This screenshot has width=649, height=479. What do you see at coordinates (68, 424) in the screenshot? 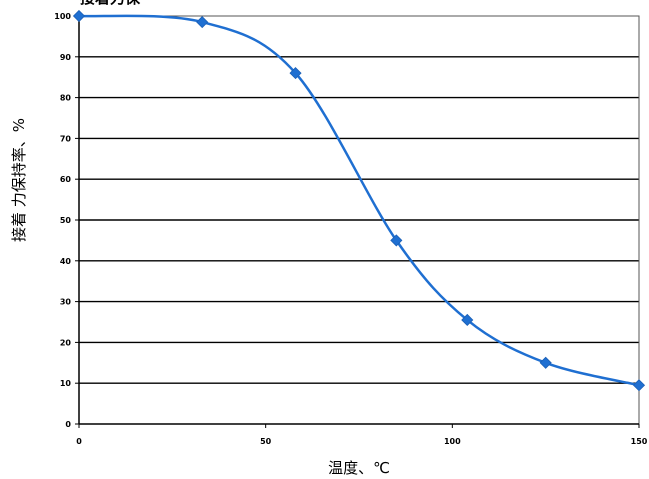
I see `y-tick-label-0: 0` at bounding box center [68, 424].